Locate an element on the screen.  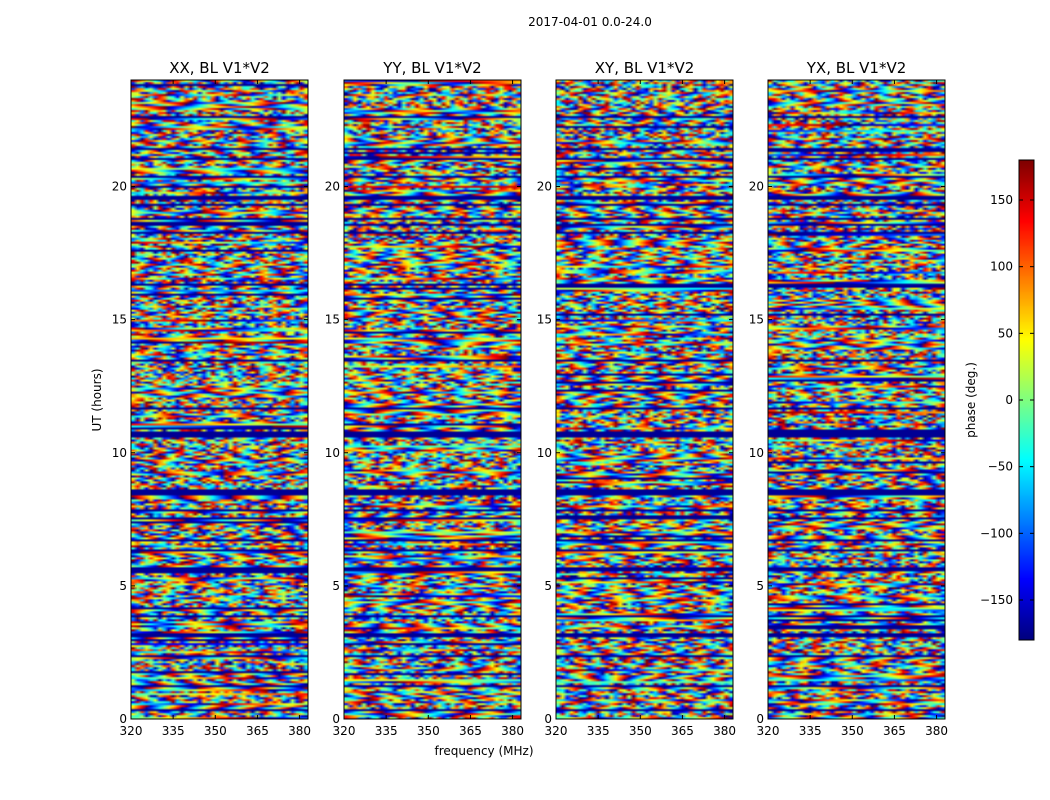
panel-title: XY, BL V1*V2 is located at coordinates (645, 68).